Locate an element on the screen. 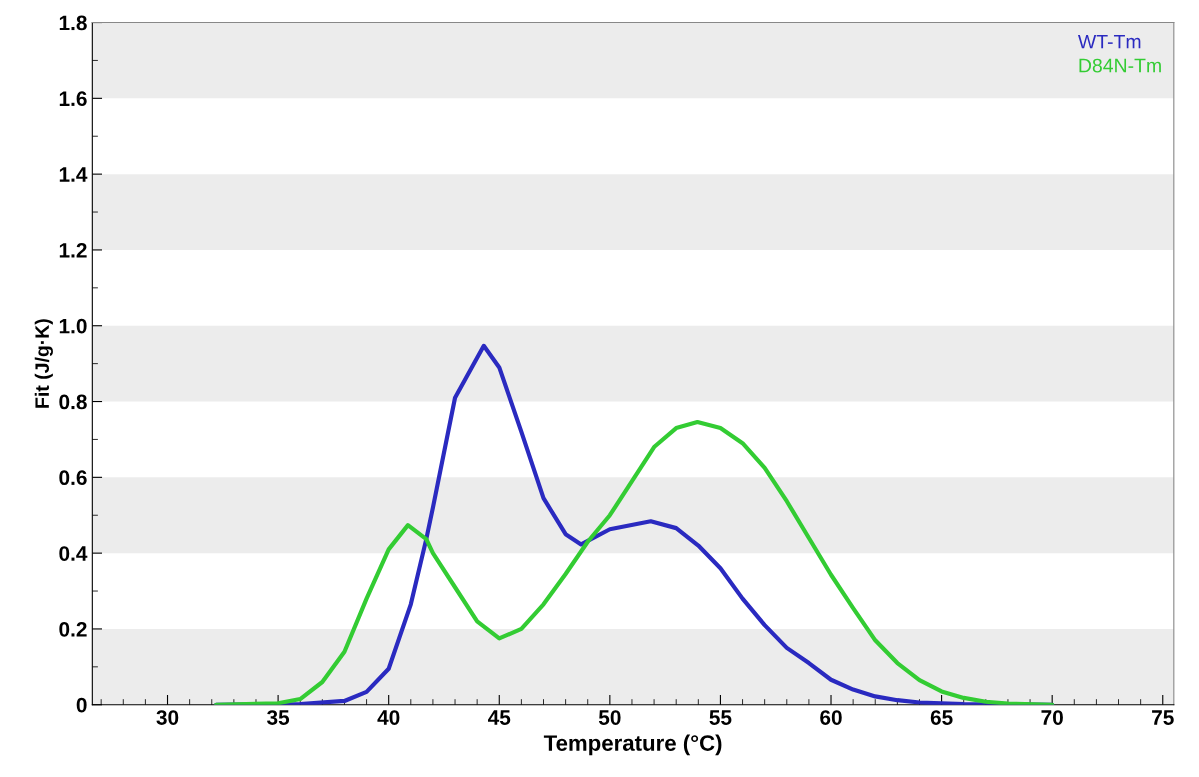 This screenshot has height=777, width=1199. y-tick-label: 0.6 is located at coordinates (73, 478).